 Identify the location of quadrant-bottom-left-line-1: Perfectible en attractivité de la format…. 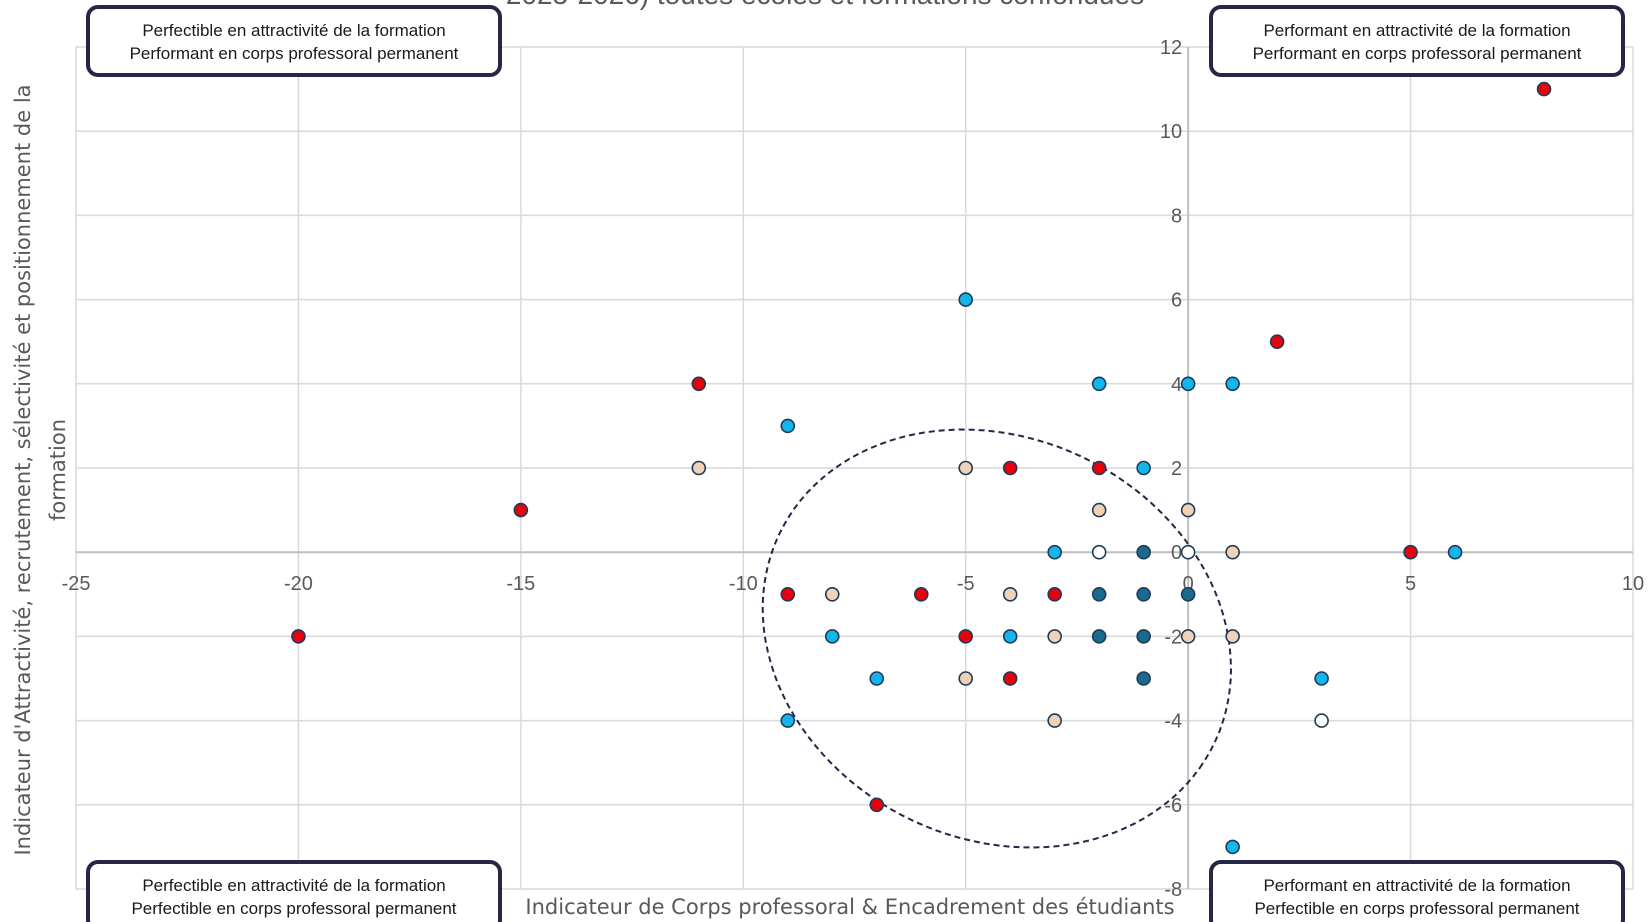
(293, 885).